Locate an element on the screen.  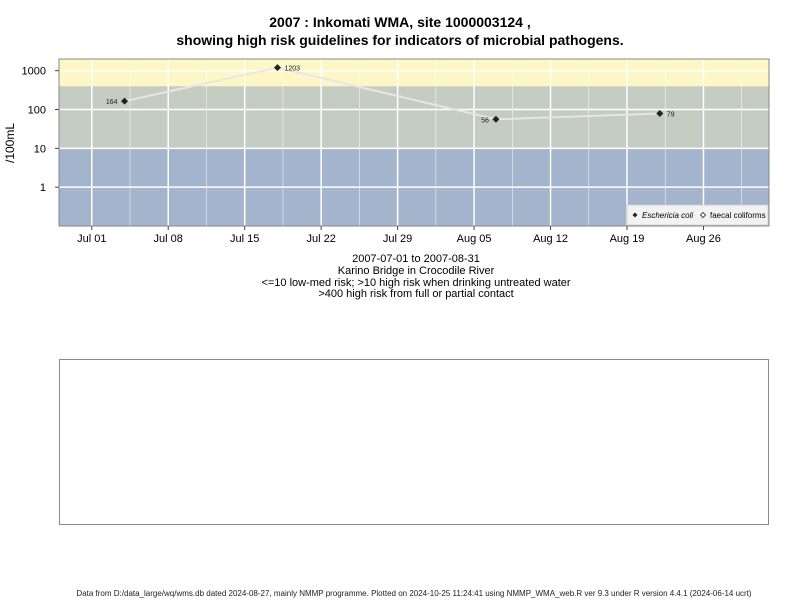
y-tick-label: 1 is located at coordinates (43, 188).